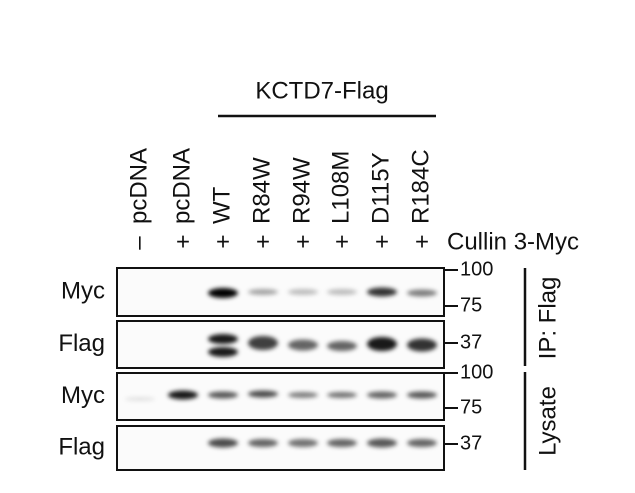 The height and width of the screenshot is (493, 635). I want to click on section-label: Lysate, so click(547, 421).